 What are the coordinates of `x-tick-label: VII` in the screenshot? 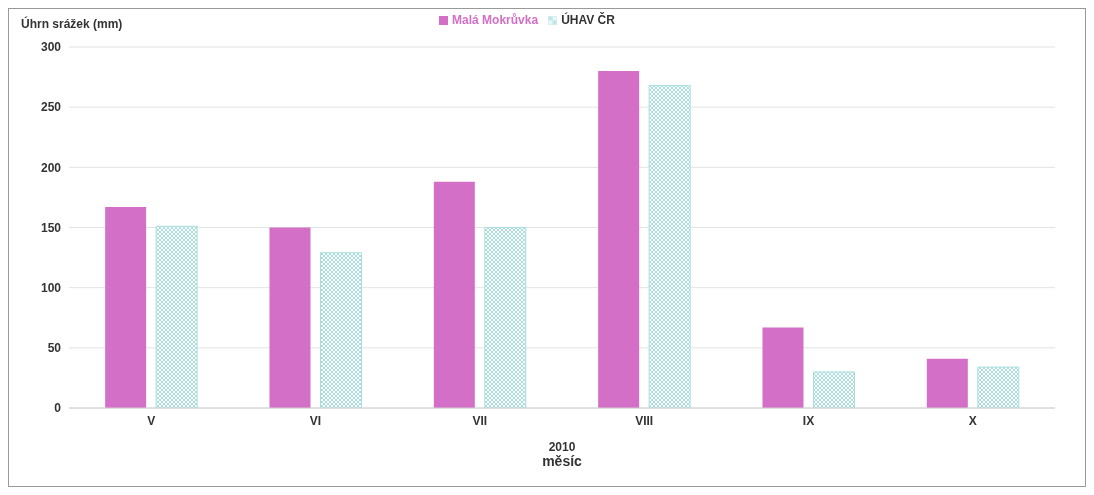 It's located at (480, 420).